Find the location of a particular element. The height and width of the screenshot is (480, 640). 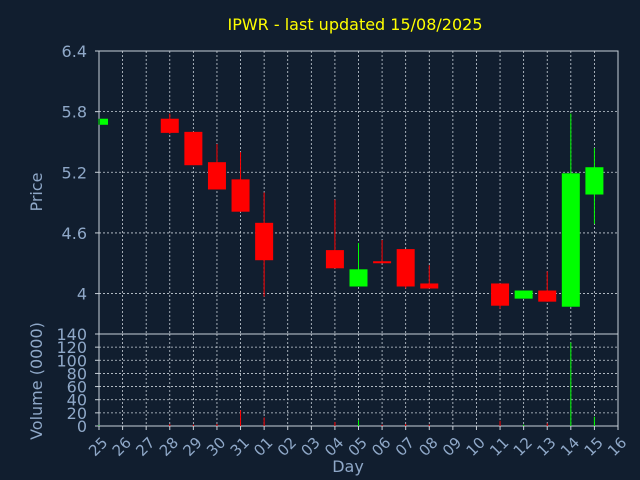

x-tick-label: 12 is located at coordinates (523, 447).